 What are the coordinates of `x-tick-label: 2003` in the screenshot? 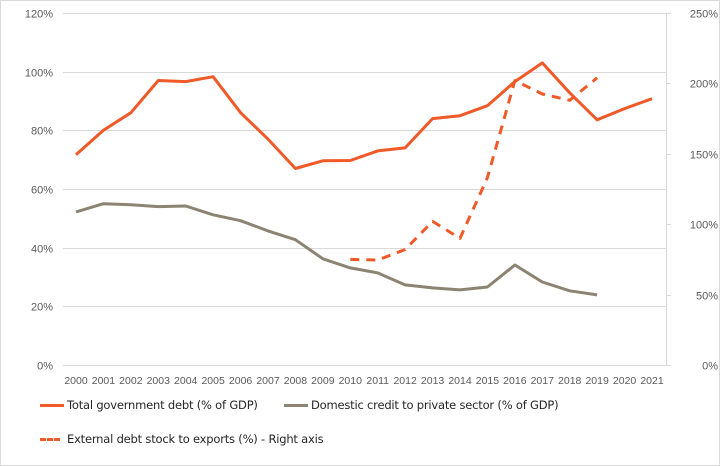 It's located at (159, 381).